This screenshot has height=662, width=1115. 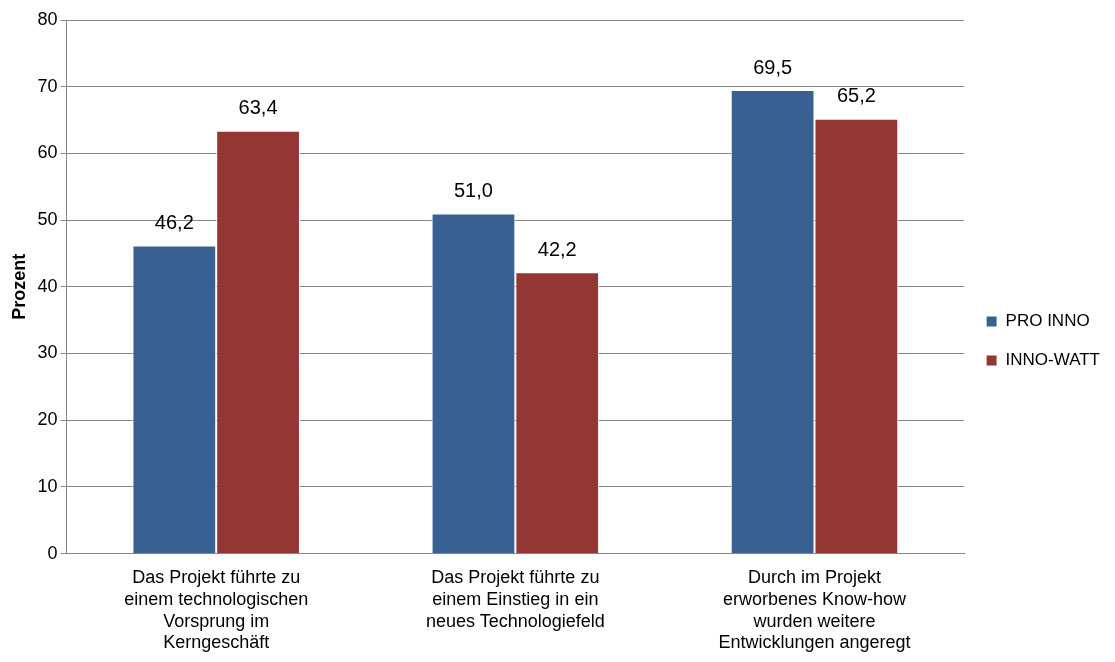 What do you see at coordinates (47, 18) in the screenshot?
I see `y-tick-label: 80` at bounding box center [47, 18].